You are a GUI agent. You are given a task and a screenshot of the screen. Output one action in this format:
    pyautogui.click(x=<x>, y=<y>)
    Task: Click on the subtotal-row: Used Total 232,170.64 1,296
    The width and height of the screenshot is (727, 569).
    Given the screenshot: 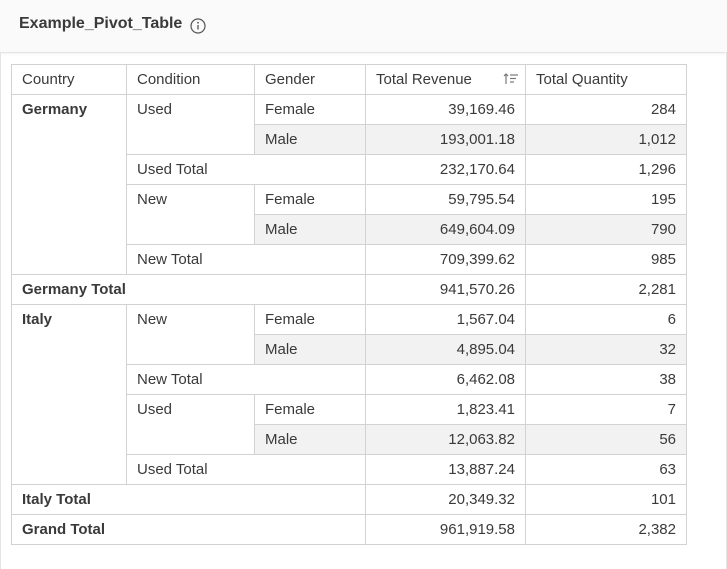 What is the action you would take?
    pyautogui.click(x=349, y=169)
    